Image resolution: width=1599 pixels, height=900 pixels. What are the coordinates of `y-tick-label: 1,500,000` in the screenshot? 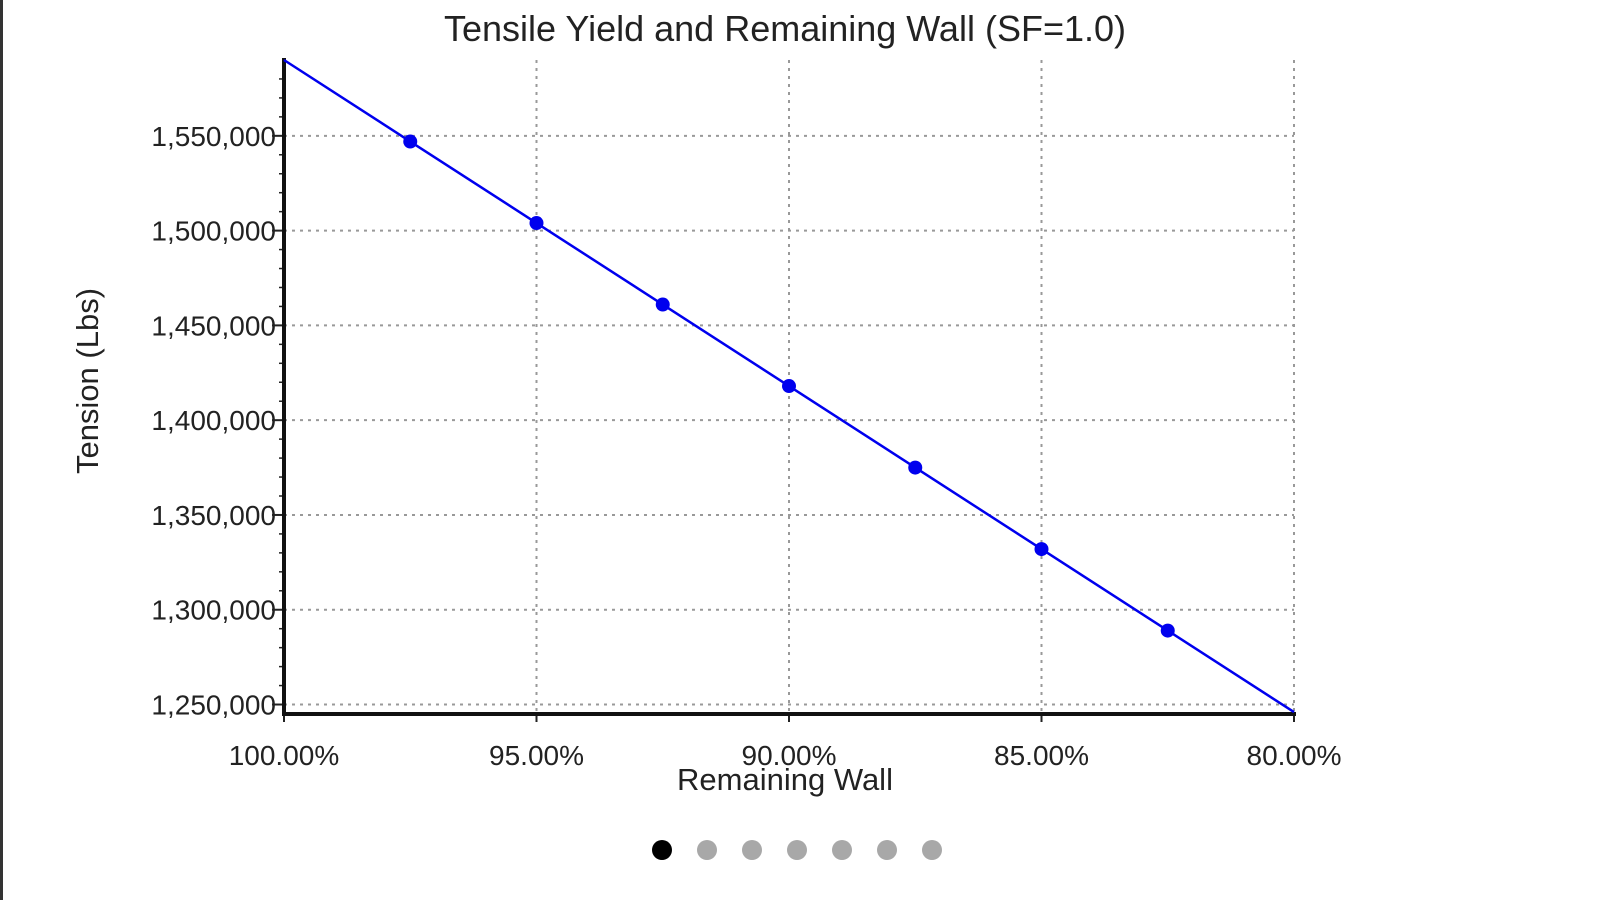 It's located at (213, 231).